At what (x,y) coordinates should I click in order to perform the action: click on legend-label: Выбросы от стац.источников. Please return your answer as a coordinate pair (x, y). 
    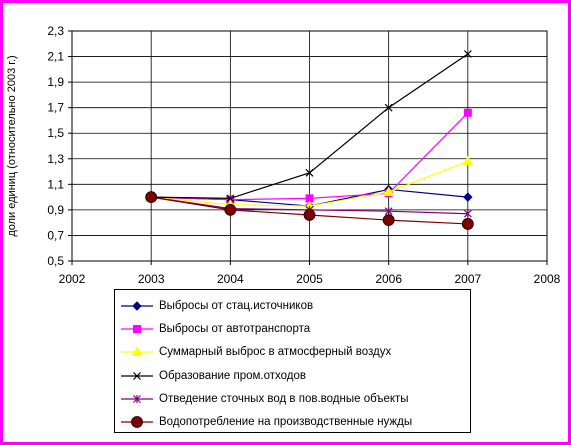
    Looking at the image, I should click on (236, 305).